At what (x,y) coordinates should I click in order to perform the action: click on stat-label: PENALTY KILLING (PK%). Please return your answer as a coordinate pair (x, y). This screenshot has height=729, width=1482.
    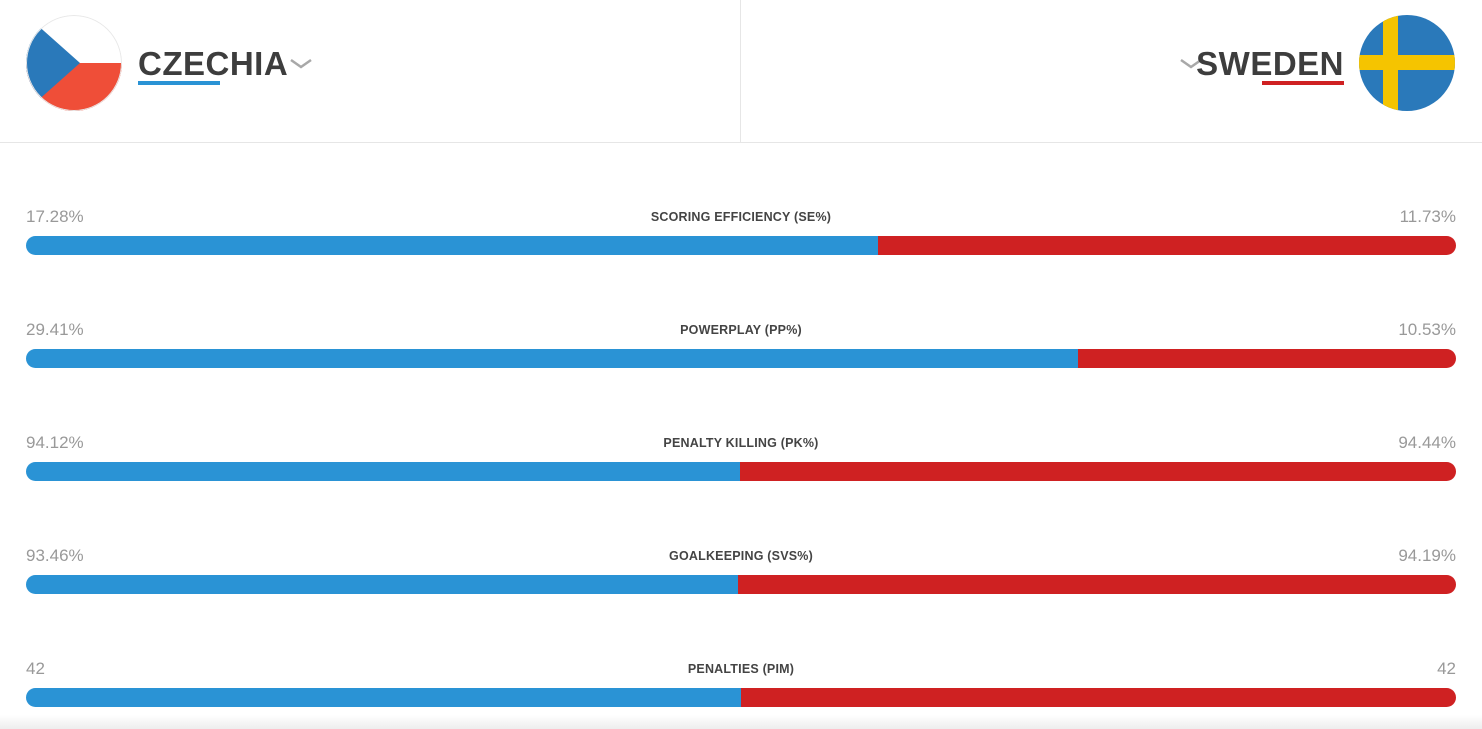
    Looking at the image, I should click on (741, 443).